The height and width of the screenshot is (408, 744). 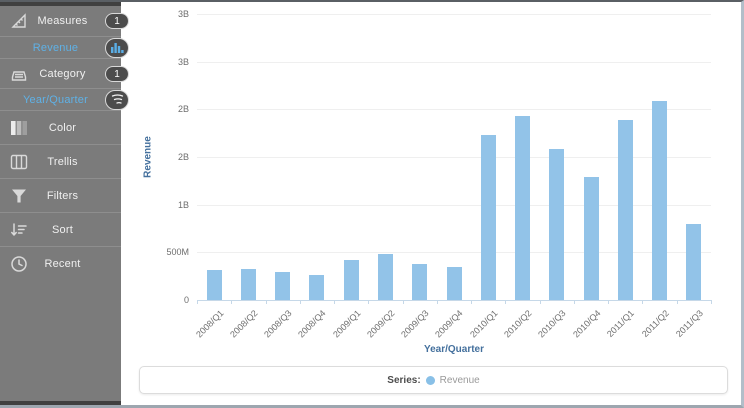 I want to click on y-tick-label: 0, so click(x=186, y=300).